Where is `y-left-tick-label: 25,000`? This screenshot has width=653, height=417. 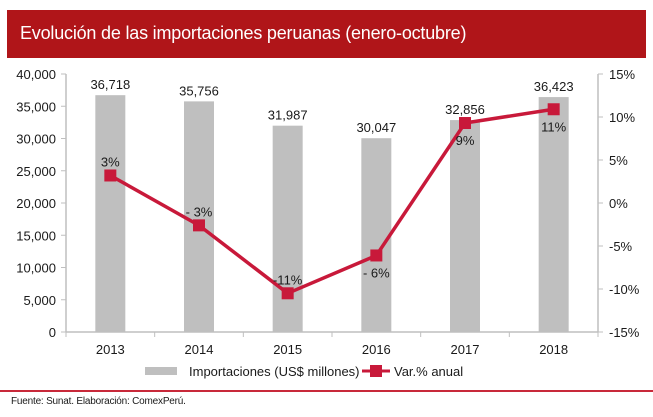 y-left-tick-label: 25,000 is located at coordinates (36, 171).